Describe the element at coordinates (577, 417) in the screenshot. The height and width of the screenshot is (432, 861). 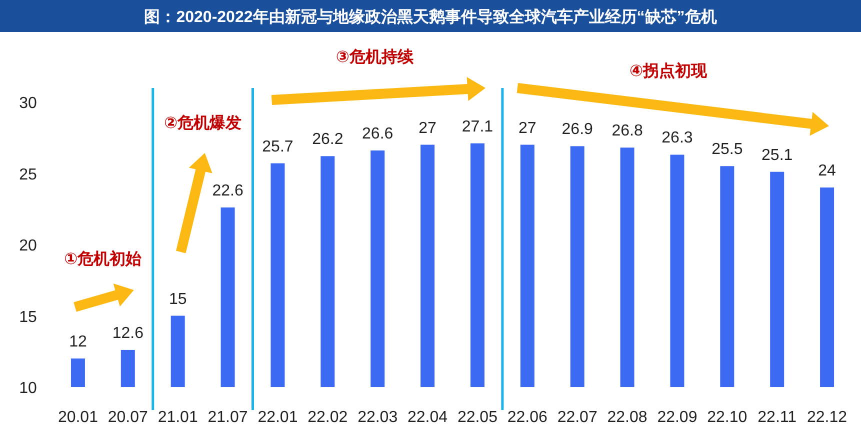
I see `x-tick-label: 22.07` at that location.